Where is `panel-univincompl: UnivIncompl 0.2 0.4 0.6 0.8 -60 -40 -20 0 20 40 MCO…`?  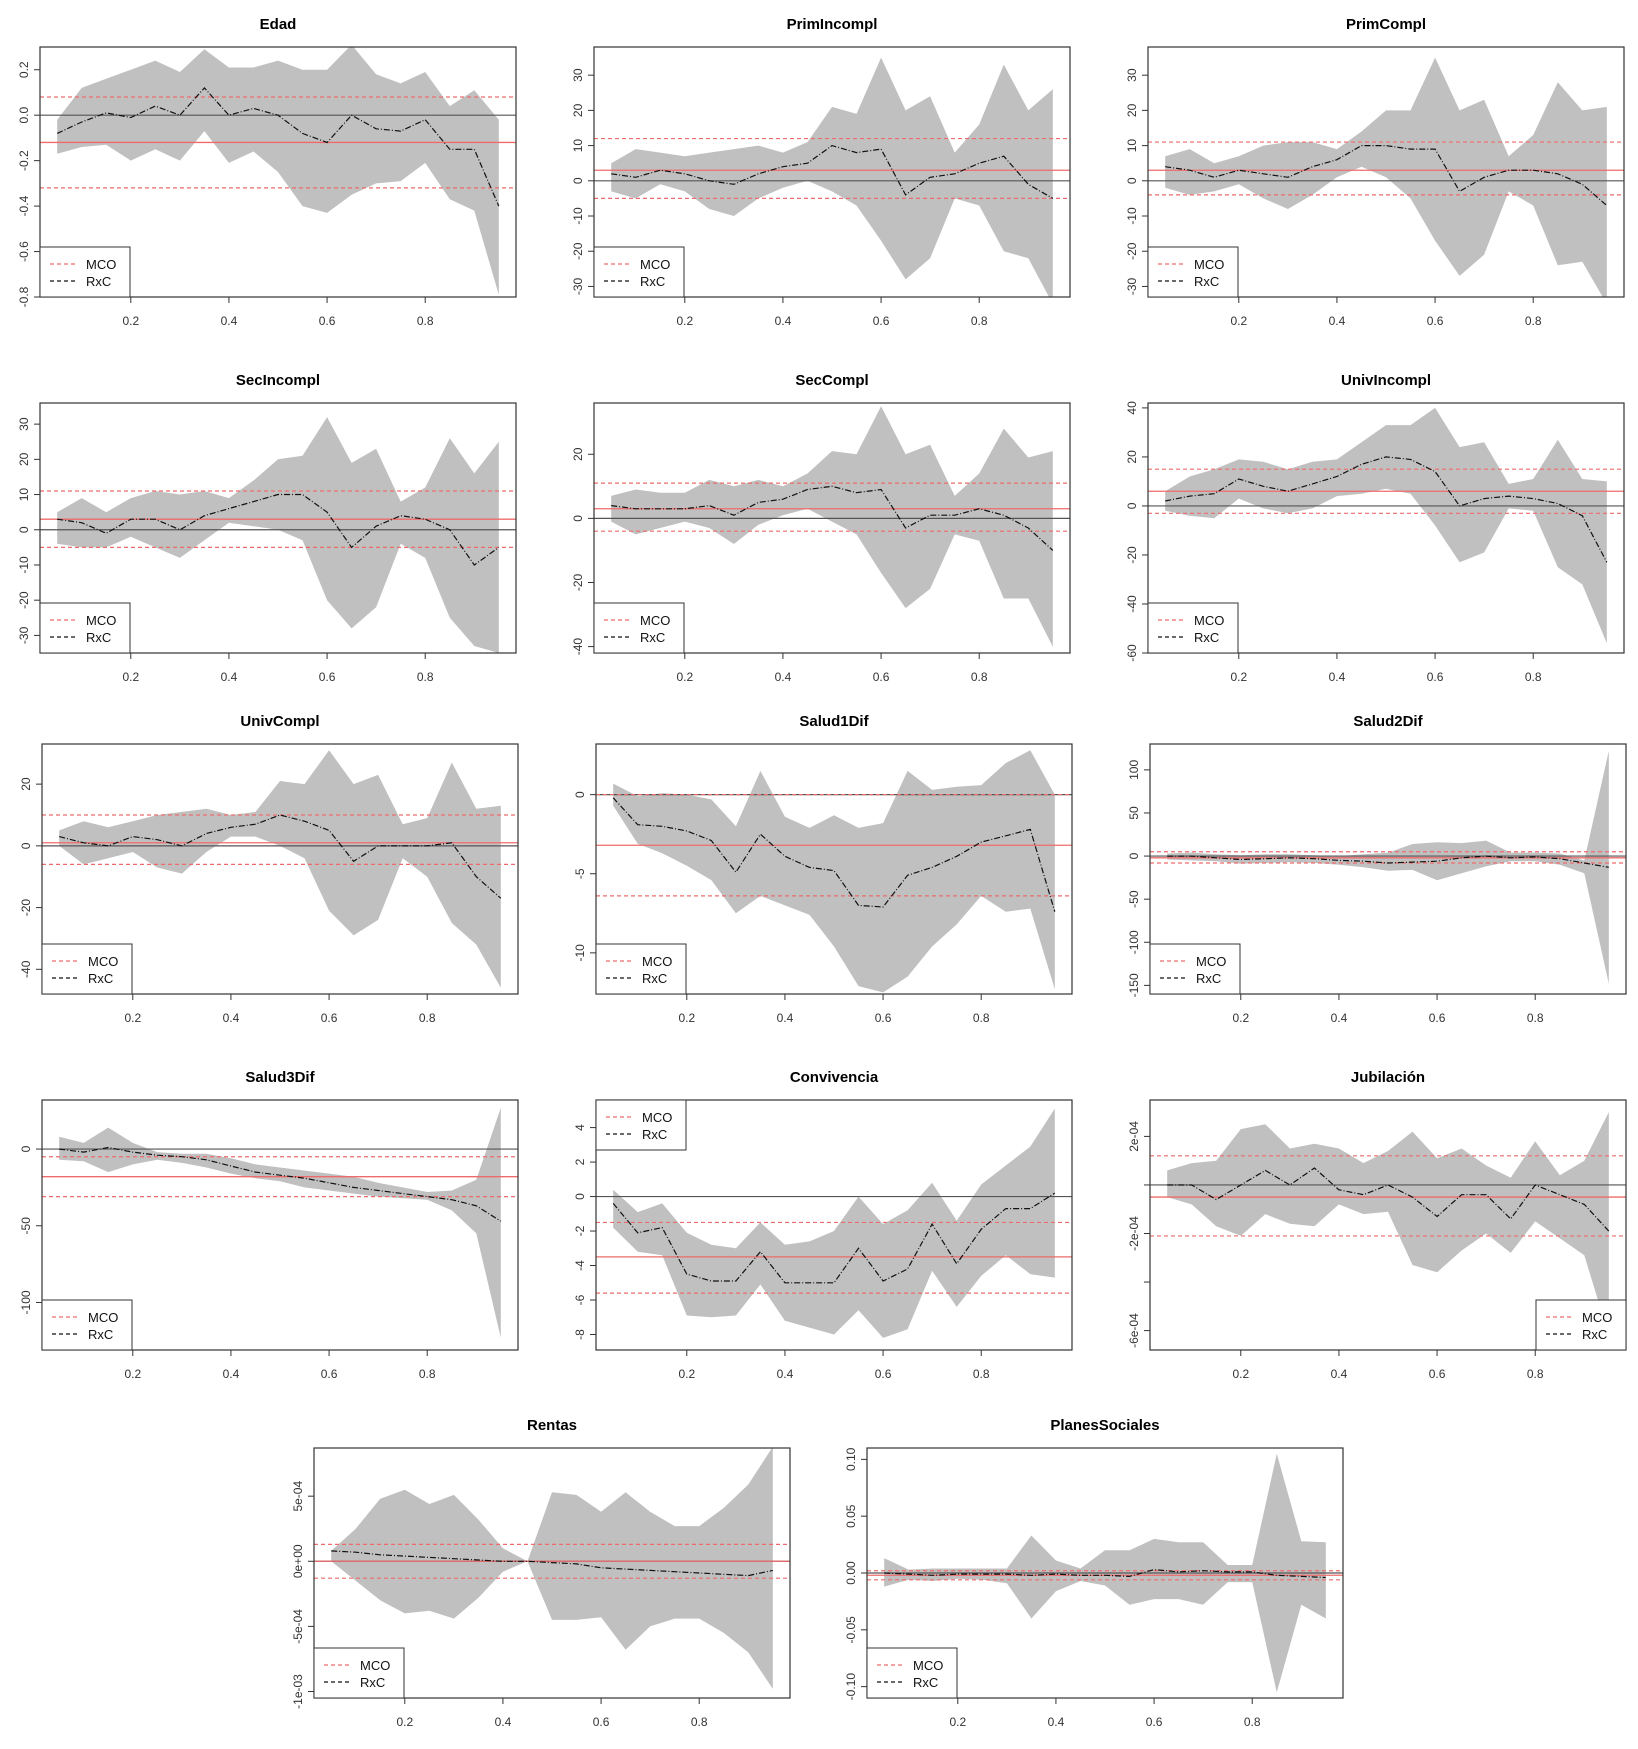 panel-univincompl: UnivIncompl 0.2 0.4 0.6 0.8 -60 -40 -20 0 20 40 MCO… is located at coordinates (1375, 528).